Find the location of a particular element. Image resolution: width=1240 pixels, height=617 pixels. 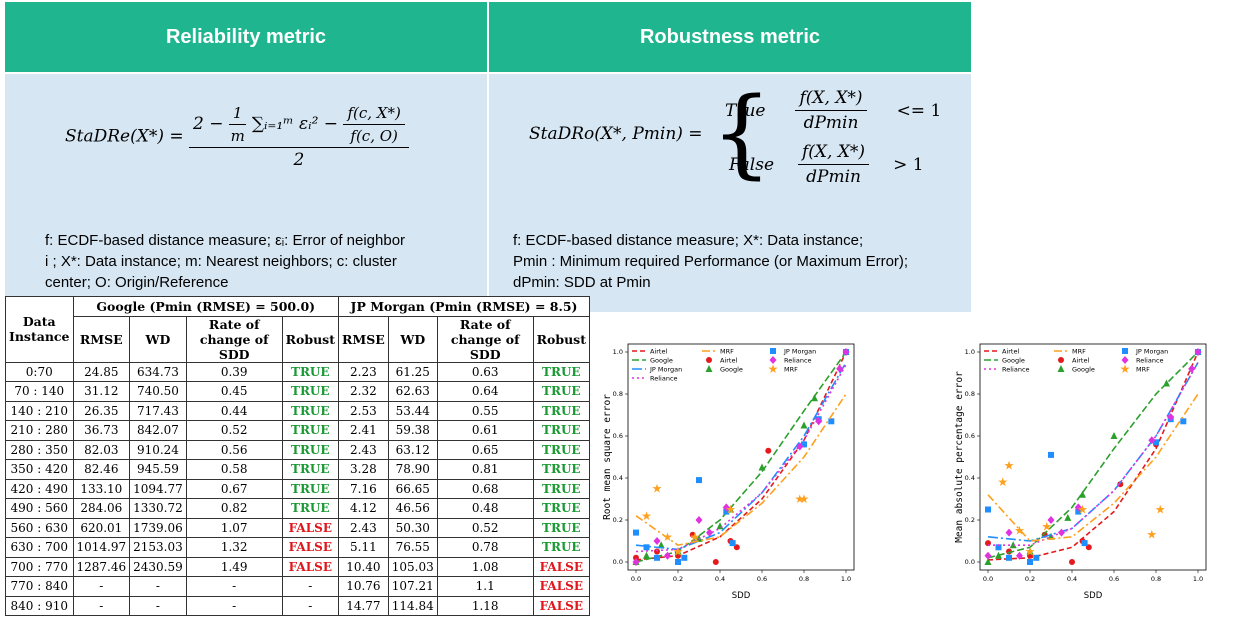

frac-num: f(X, X*) is located at coordinates (834, 153).